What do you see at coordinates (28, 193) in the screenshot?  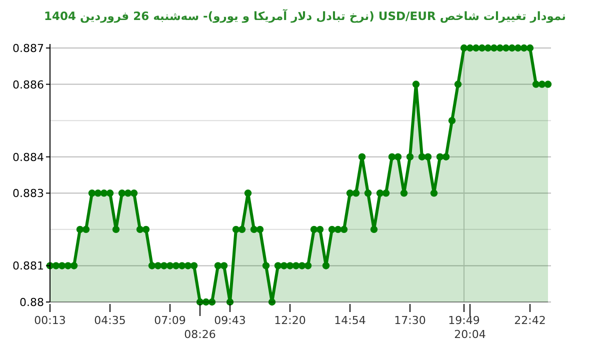 I see `y-tick-label: 0.883` at bounding box center [28, 193].